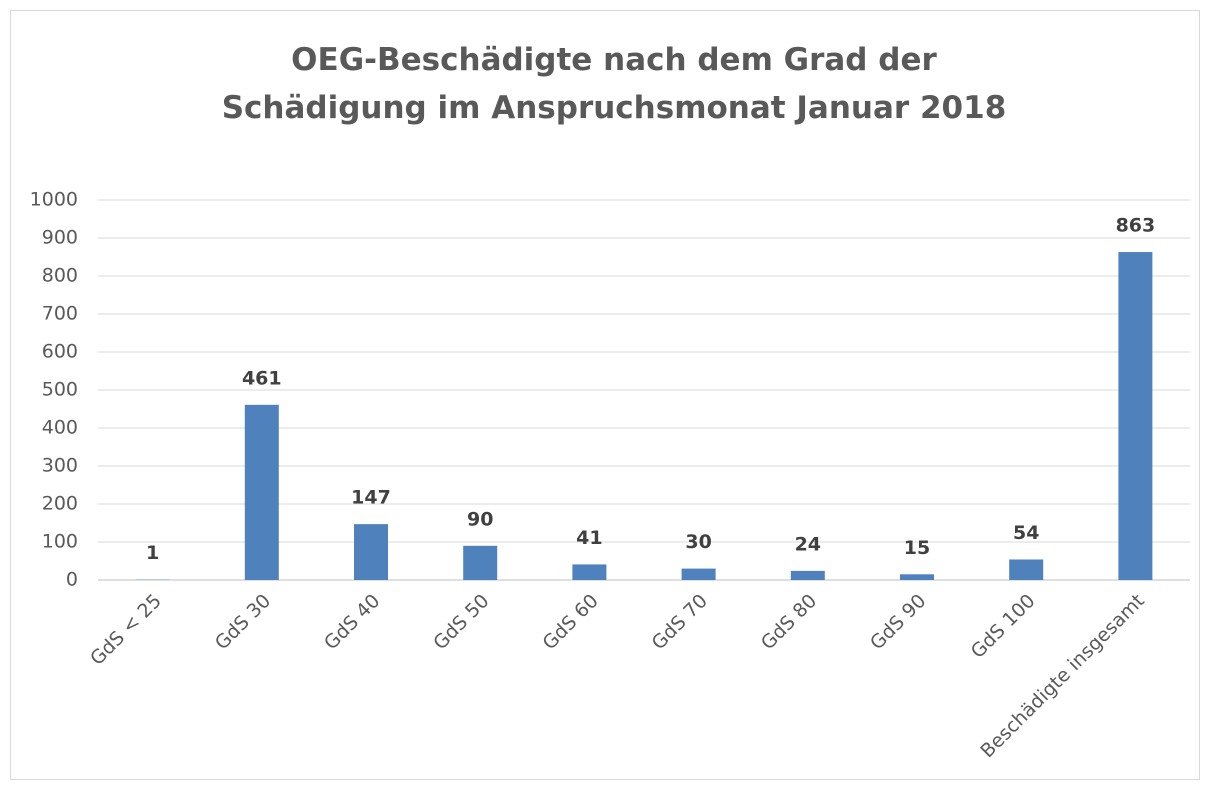  I want to click on y-tick-label: 600, so click(60, 352).